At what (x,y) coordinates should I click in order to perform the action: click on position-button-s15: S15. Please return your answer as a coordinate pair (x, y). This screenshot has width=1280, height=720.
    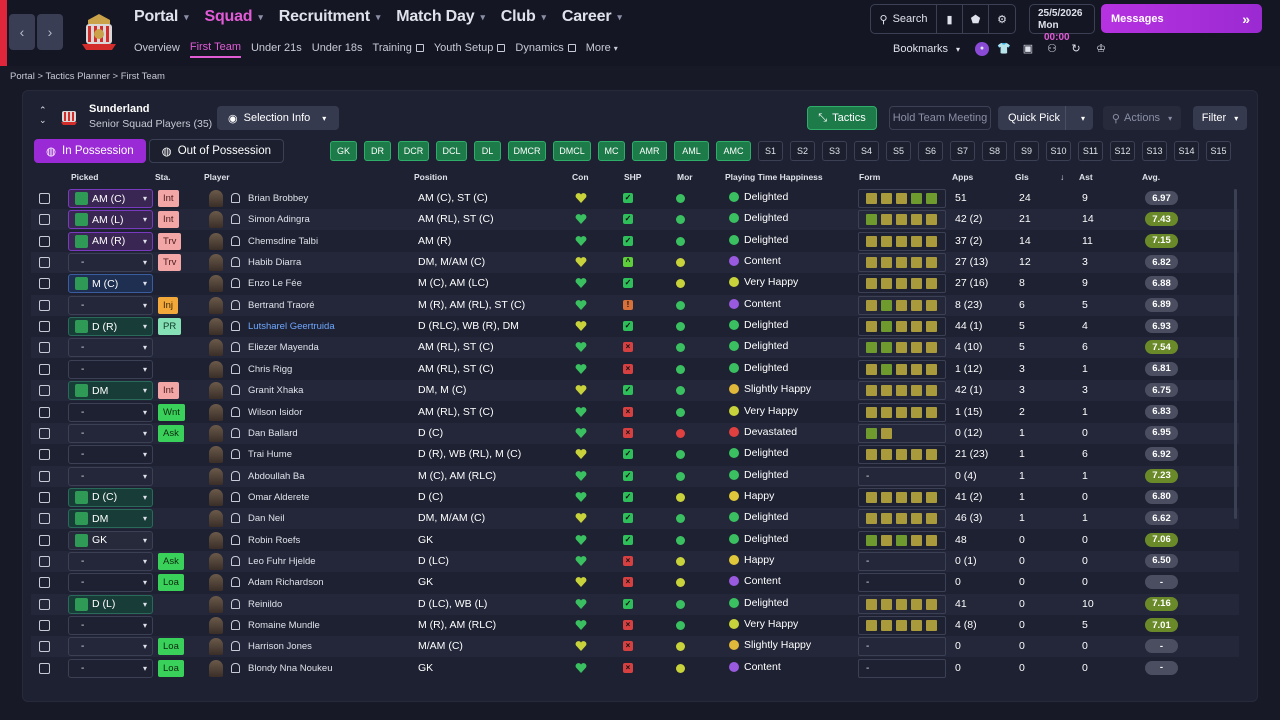
    Looking at the image, I should click on (1218, 151).